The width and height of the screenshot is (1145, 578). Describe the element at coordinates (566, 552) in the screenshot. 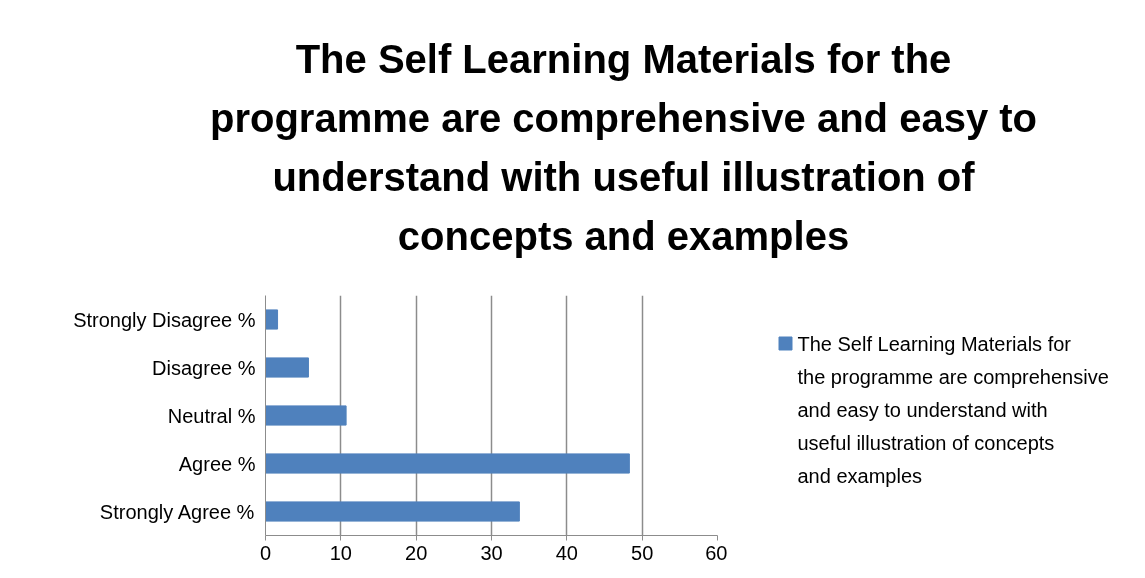

I see `x-tick-label: 40` at that location.